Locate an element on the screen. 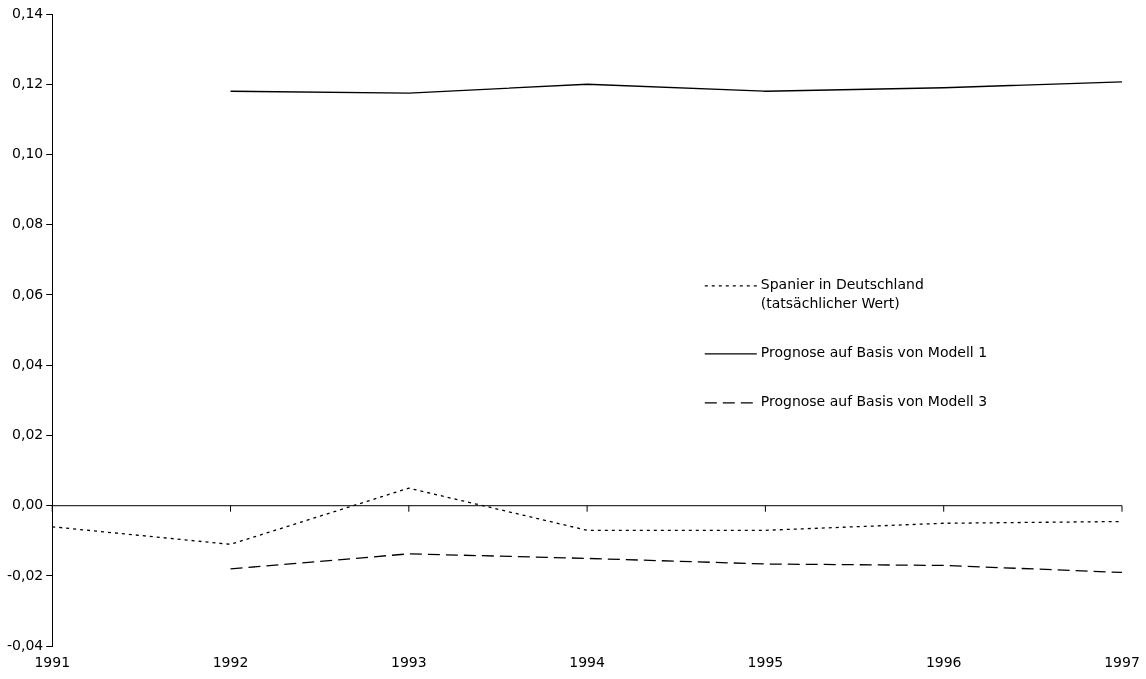 This screenshot has height=679, width=1146. y-tick-label: -0,02 is located at coordinates (25, 574).